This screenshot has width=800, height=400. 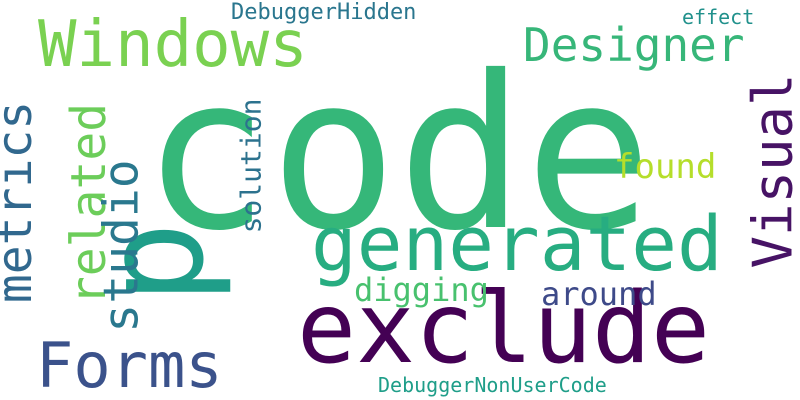 I want to click on word-effect: effect, so click(x=718, y=17).